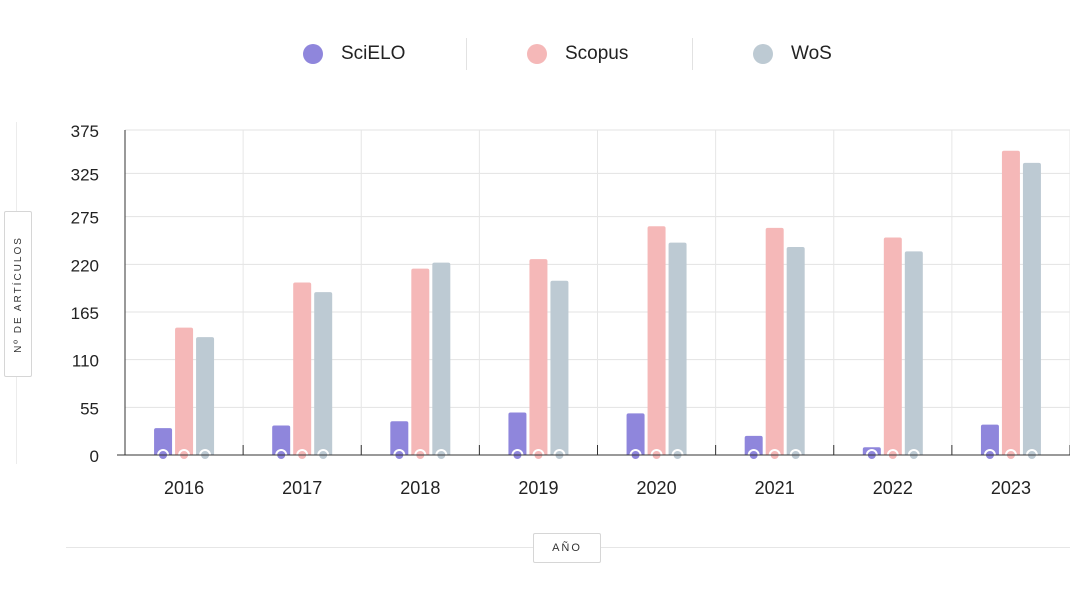 This screenshot has height=600, width=1070. I want to click on bar-scopus-2023, so click(1010, 303).